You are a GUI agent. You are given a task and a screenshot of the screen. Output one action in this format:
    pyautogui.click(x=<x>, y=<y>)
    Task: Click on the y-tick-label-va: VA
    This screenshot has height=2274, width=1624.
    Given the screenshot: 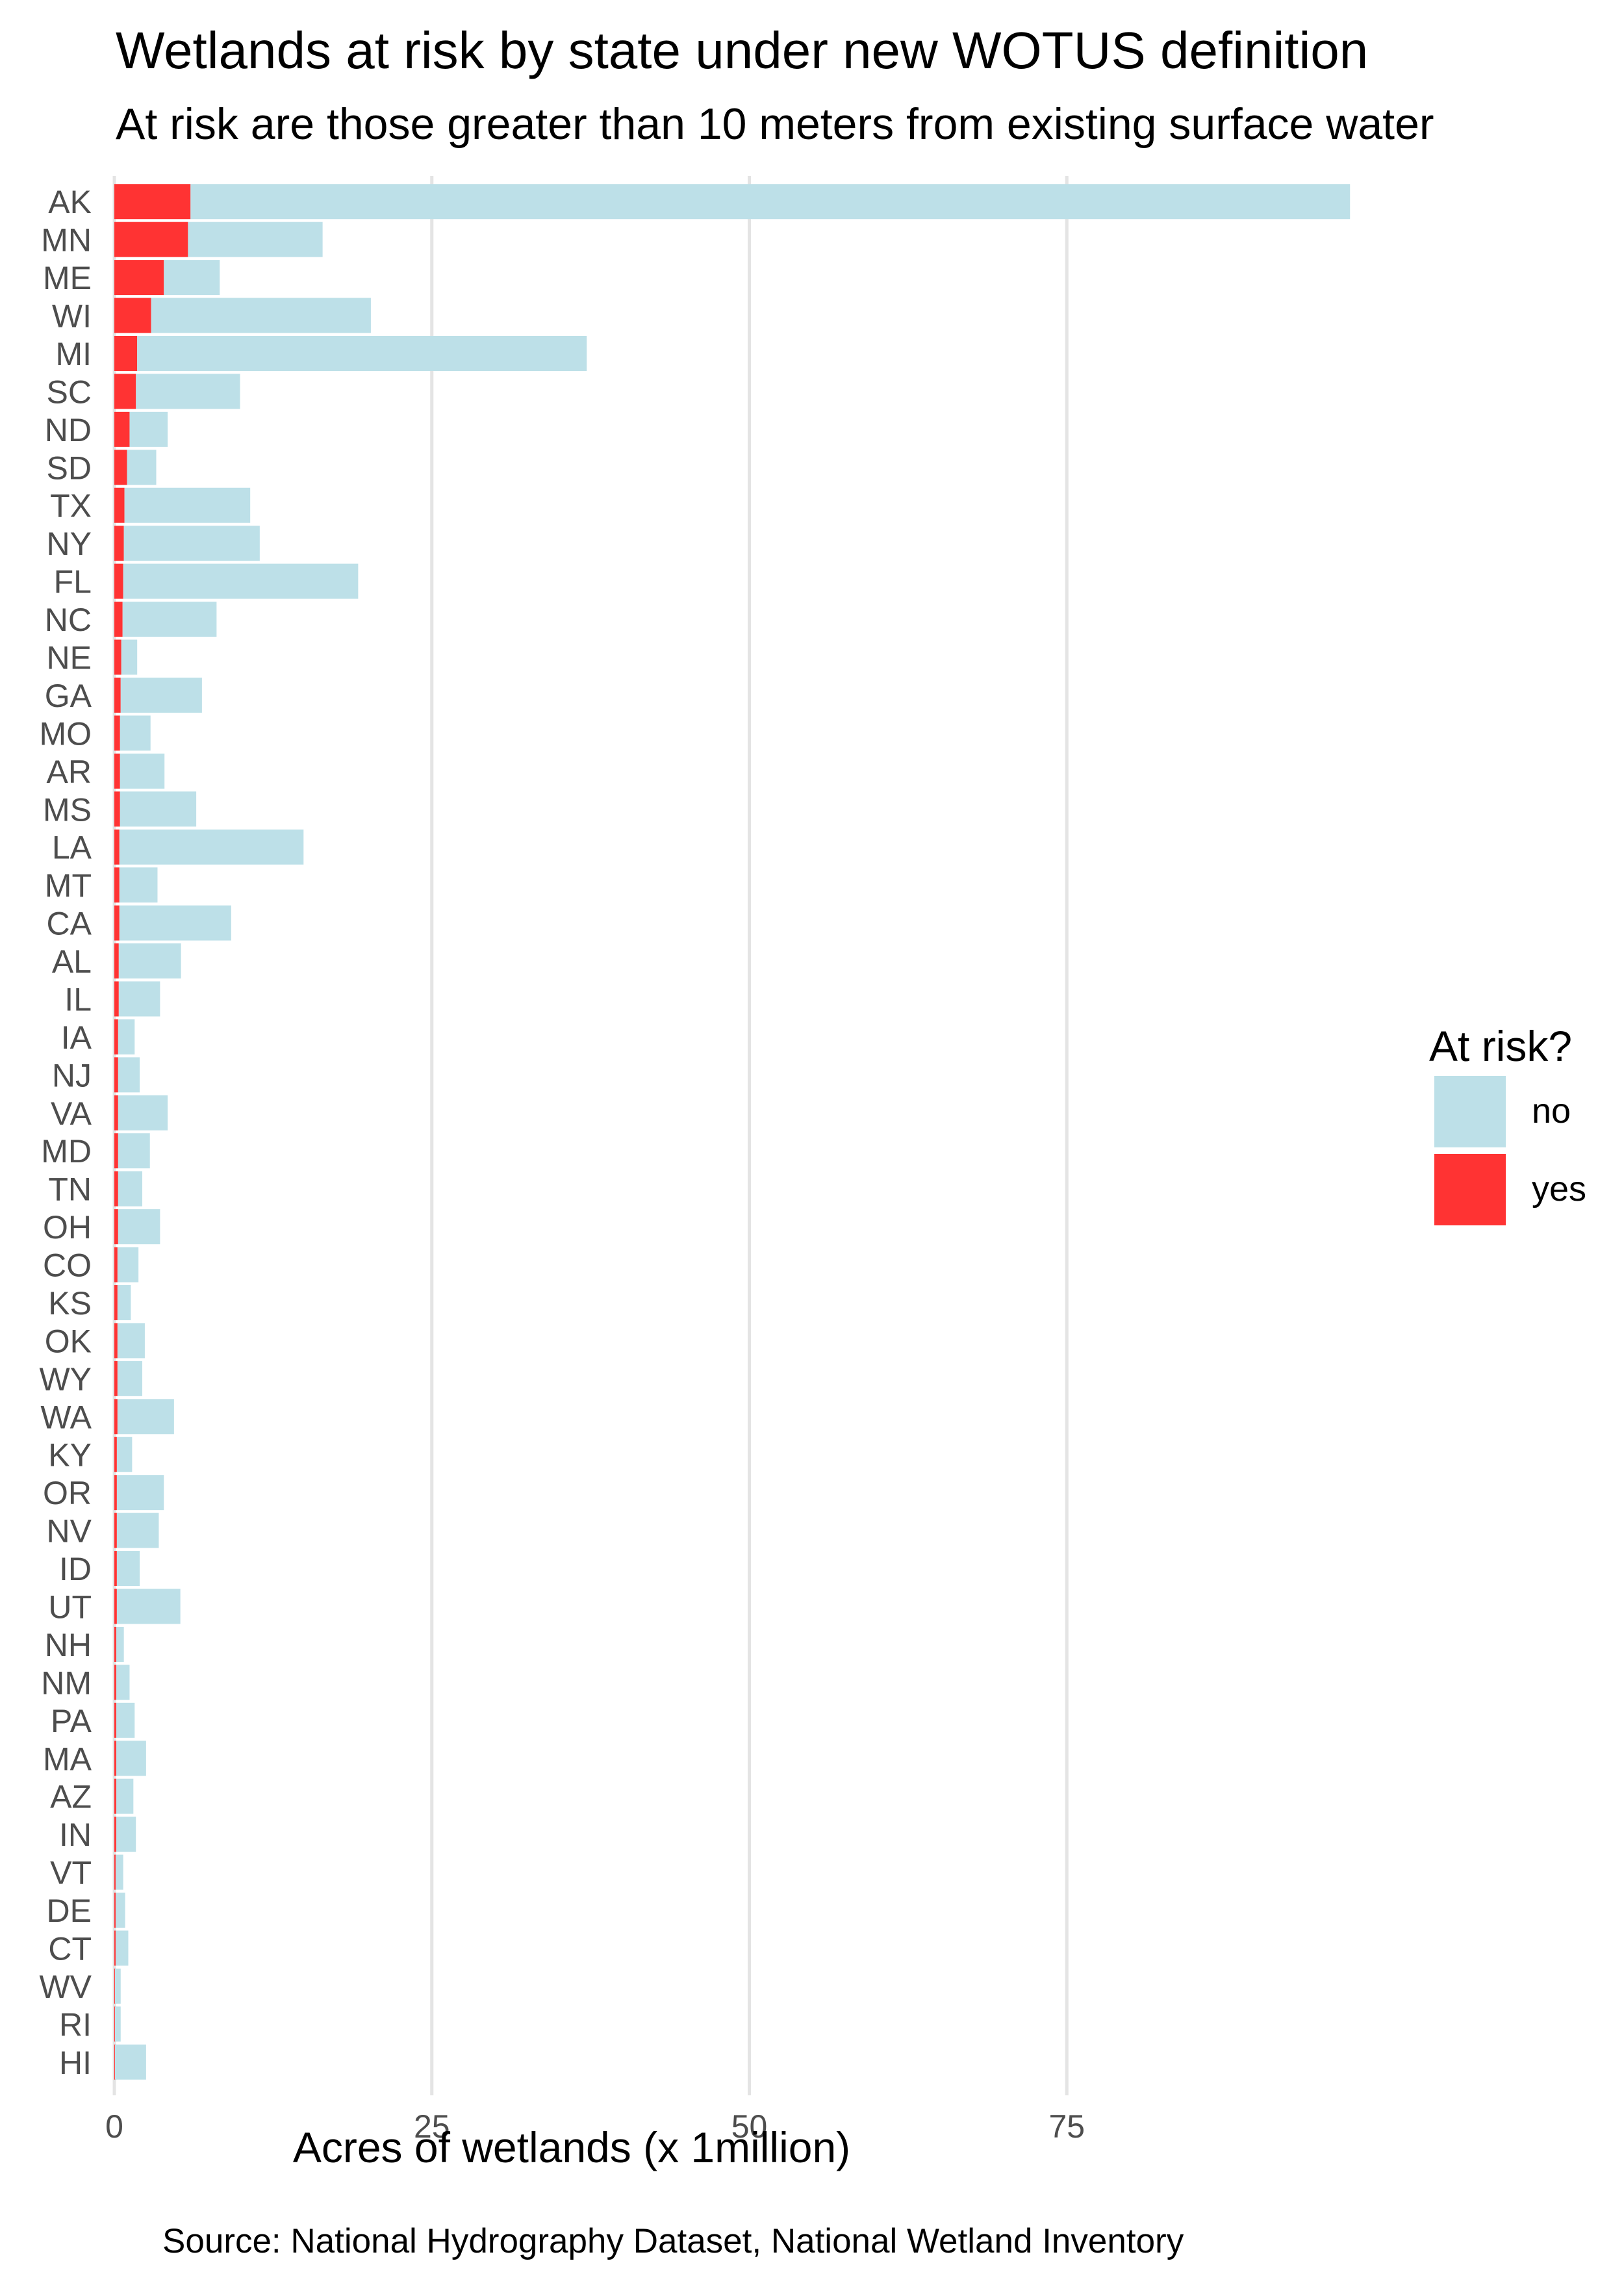 What is the action you would take?
    pyautogui.click(x=71, y=1113)
    